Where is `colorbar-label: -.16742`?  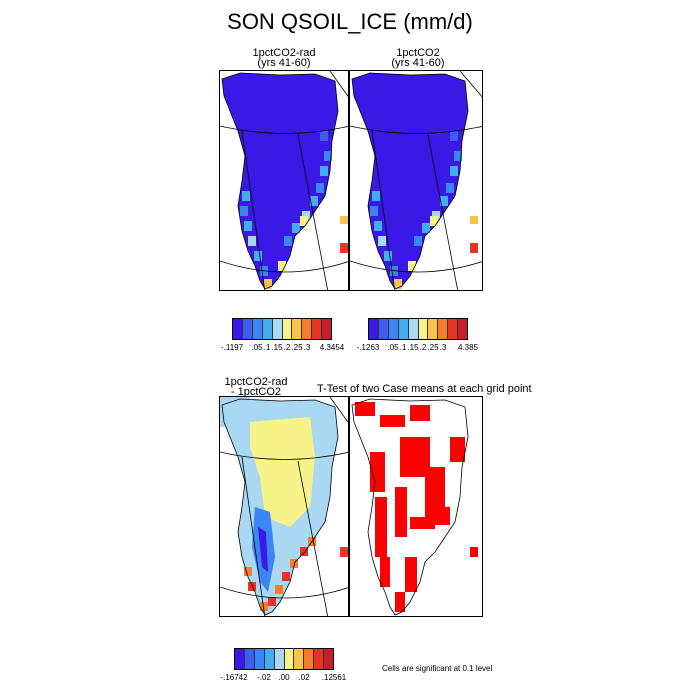 colorbar-label: -.16742 is located at coordinates (234, 677).